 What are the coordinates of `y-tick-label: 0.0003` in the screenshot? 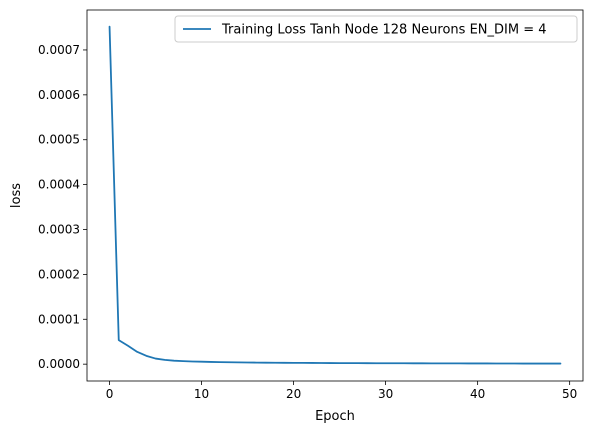 It's located at (59, 230).